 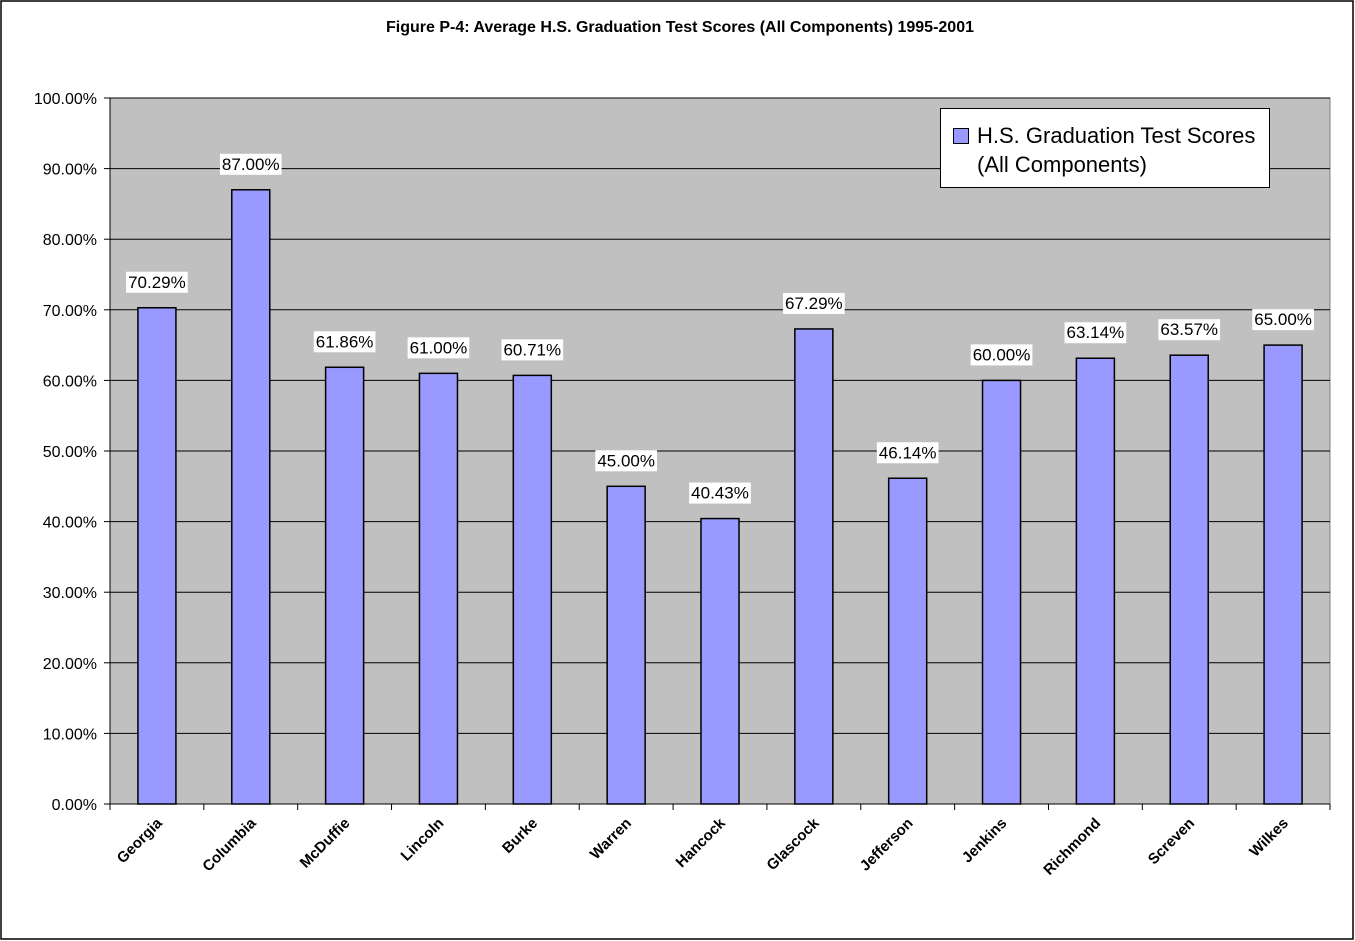 What do you see at coordinates (70, 452) in the screenshot?
I see `y-tick-label: 50.00%` at bounding box center [70, 452].